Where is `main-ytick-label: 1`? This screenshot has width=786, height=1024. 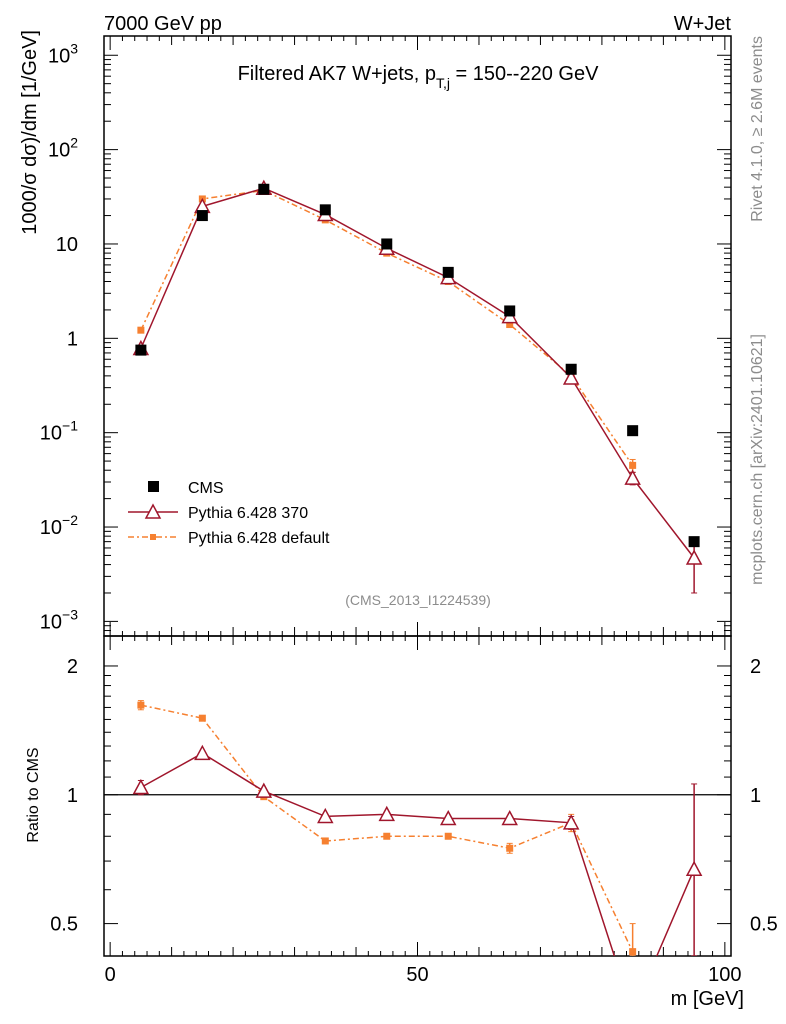
main-ytick-label: 1 is located at coordinates (72, 339).